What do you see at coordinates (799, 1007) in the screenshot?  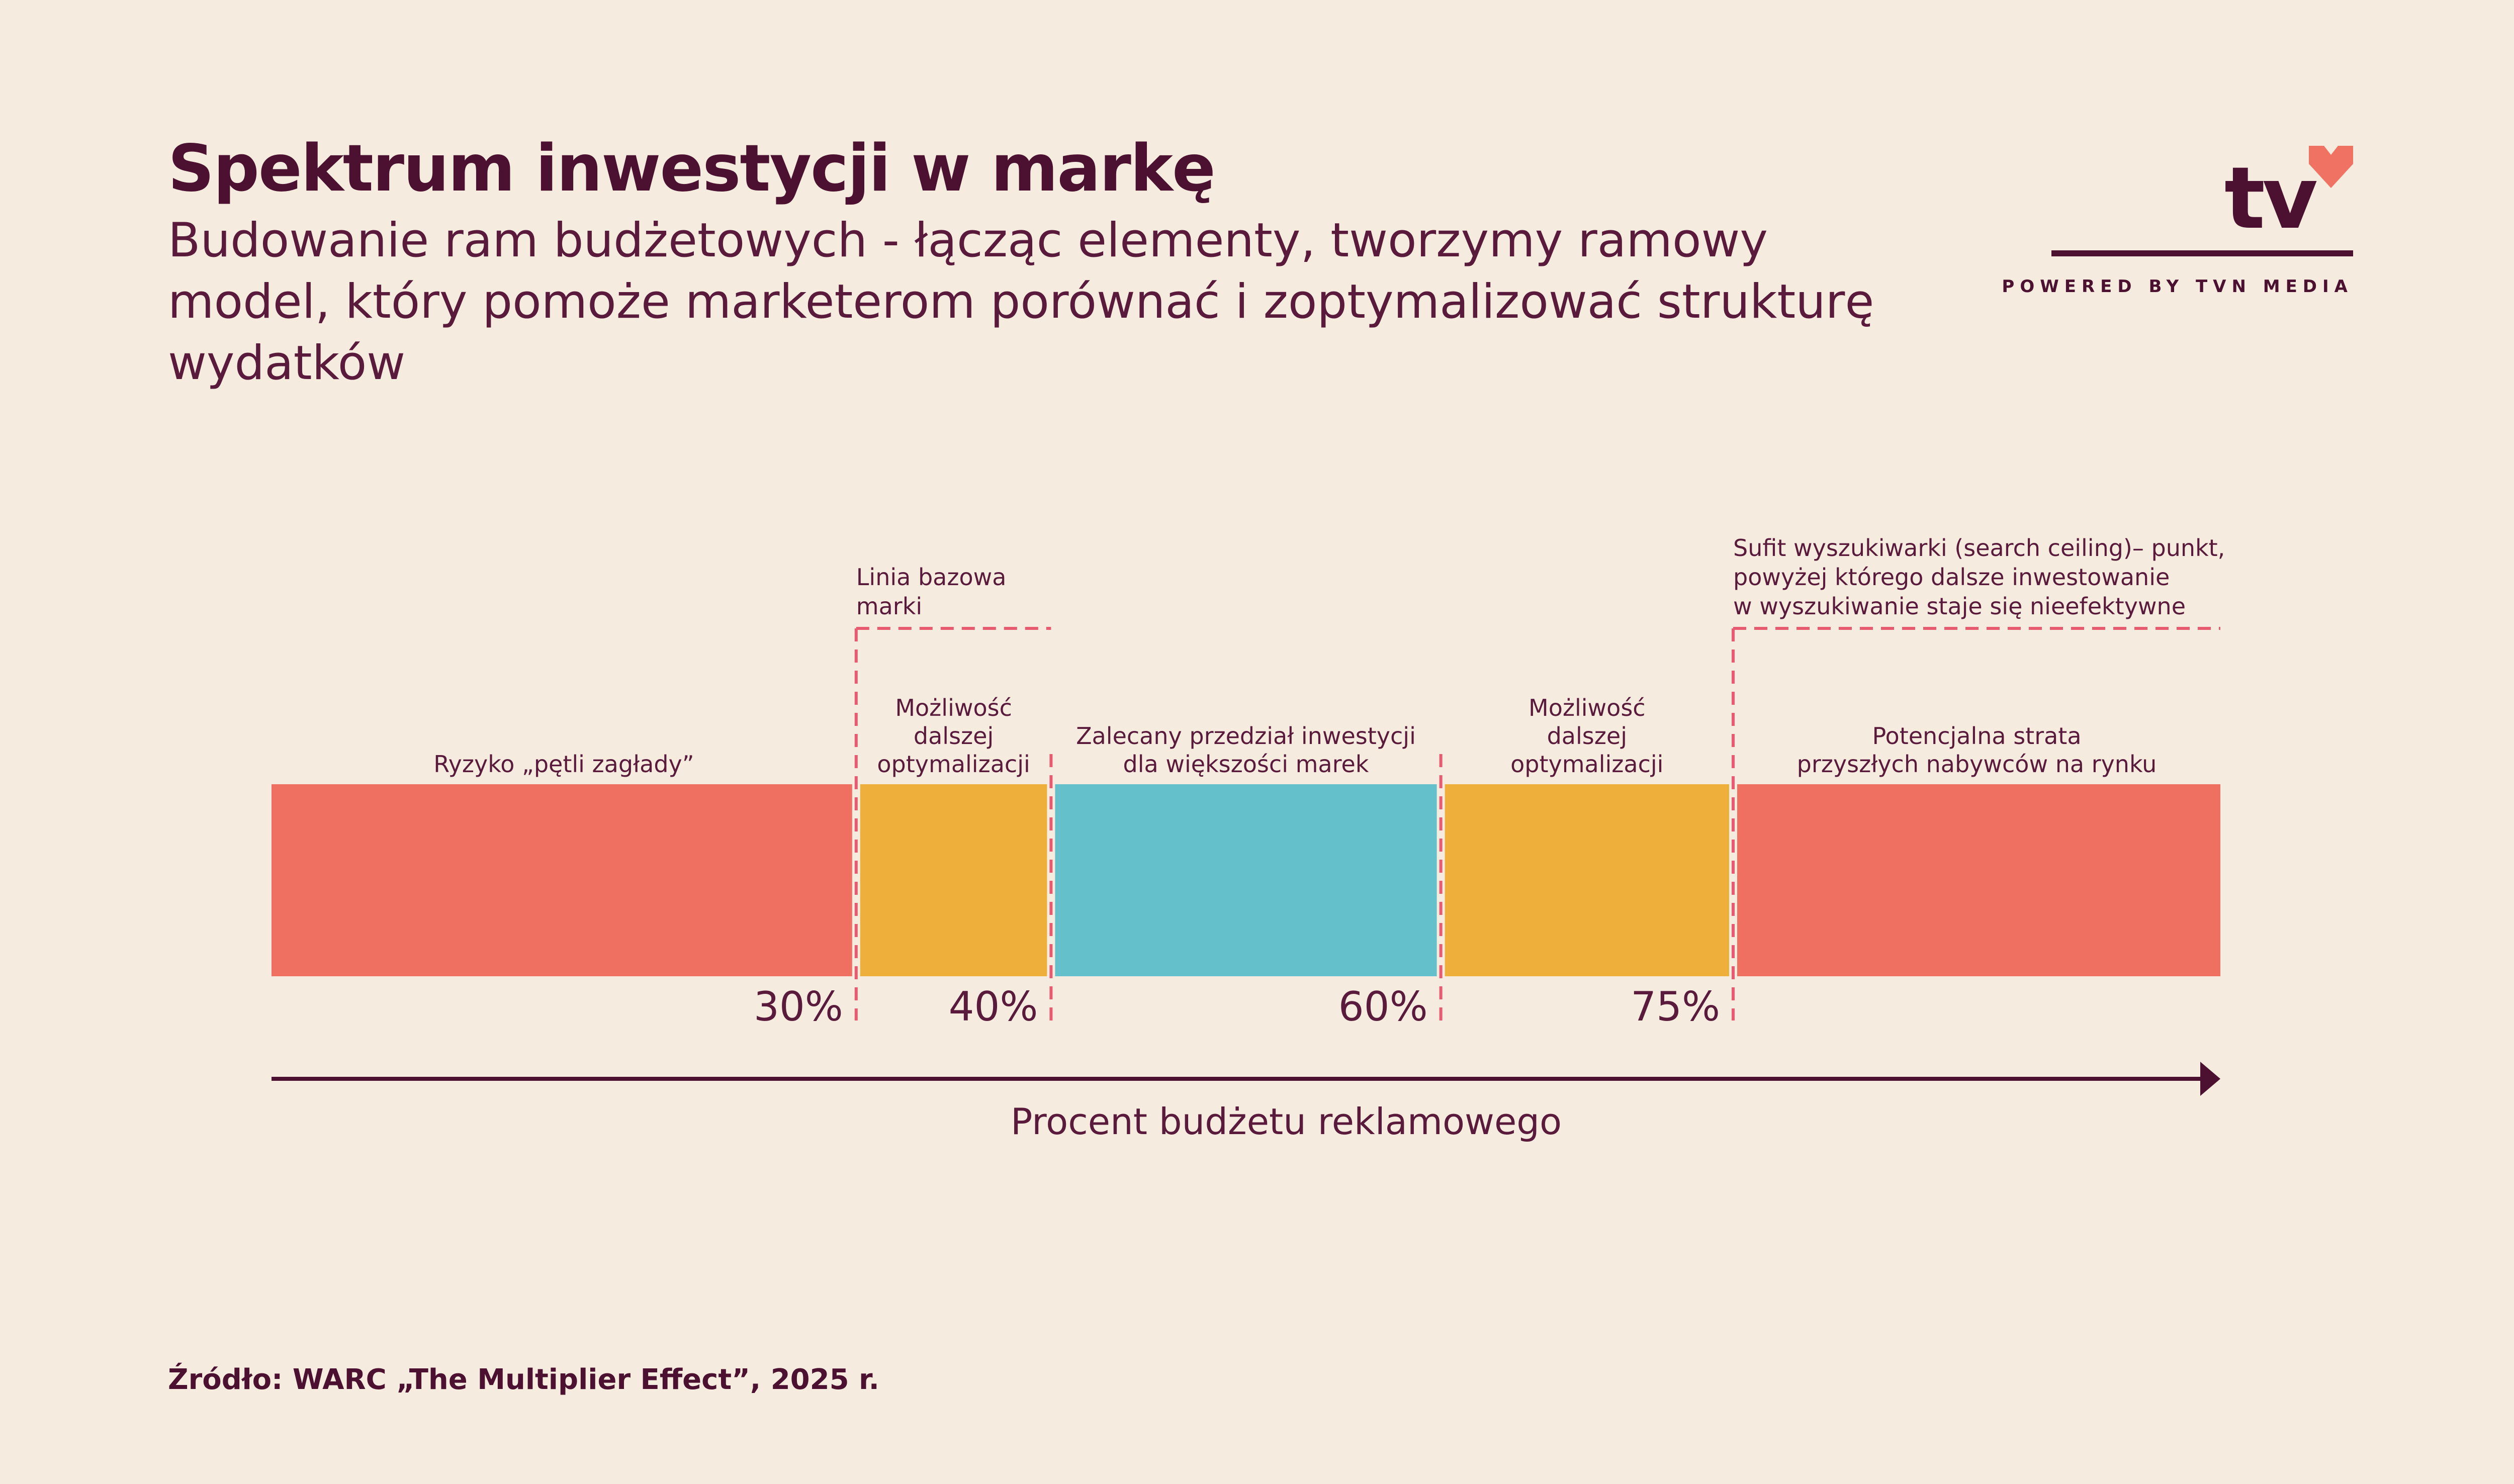 I see `tick-label-30: 30%` at bounding box center [799, 1007].